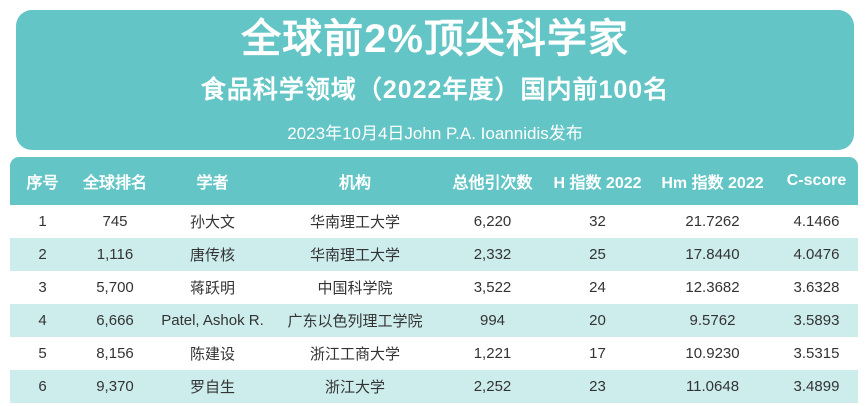  What do you see at coordinates (212, 287) in the screenshot?
I see `cell-scholar: 蒋跃明` at bounding box center [212, 287].